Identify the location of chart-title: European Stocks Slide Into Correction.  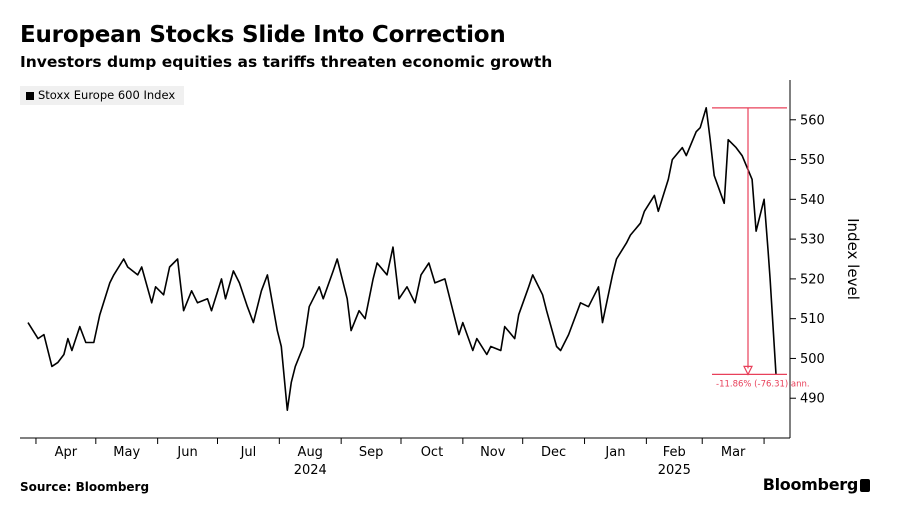
(263, 35).